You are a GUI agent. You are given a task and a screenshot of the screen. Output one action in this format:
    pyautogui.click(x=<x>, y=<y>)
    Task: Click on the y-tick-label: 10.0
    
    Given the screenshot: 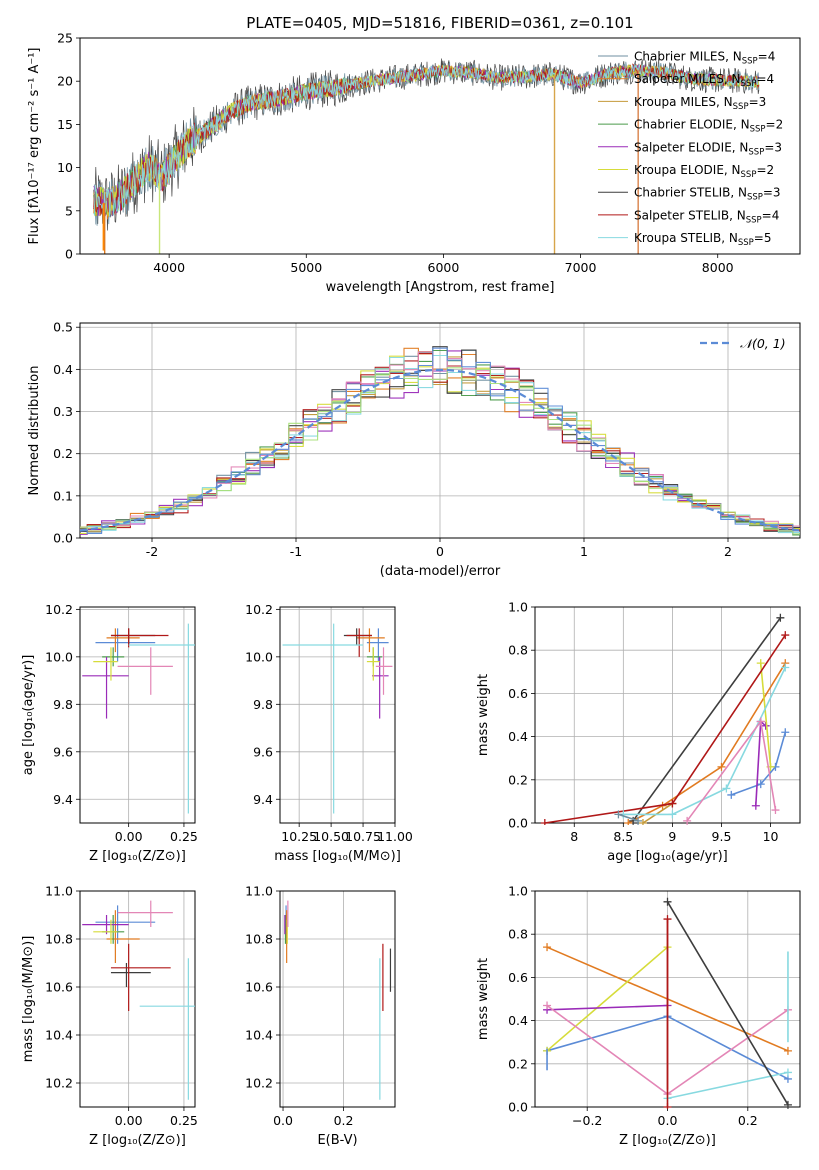 What is the action you would take?
    pyautogui.click(x=59, y=656)
    